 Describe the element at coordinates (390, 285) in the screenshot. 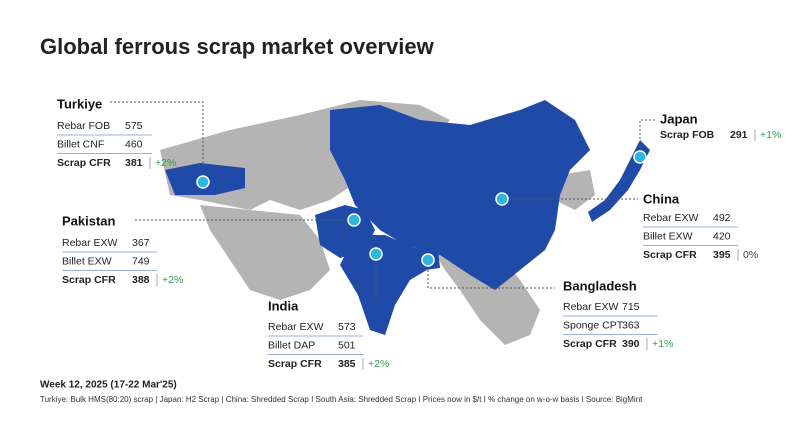

I see `india` at that location.